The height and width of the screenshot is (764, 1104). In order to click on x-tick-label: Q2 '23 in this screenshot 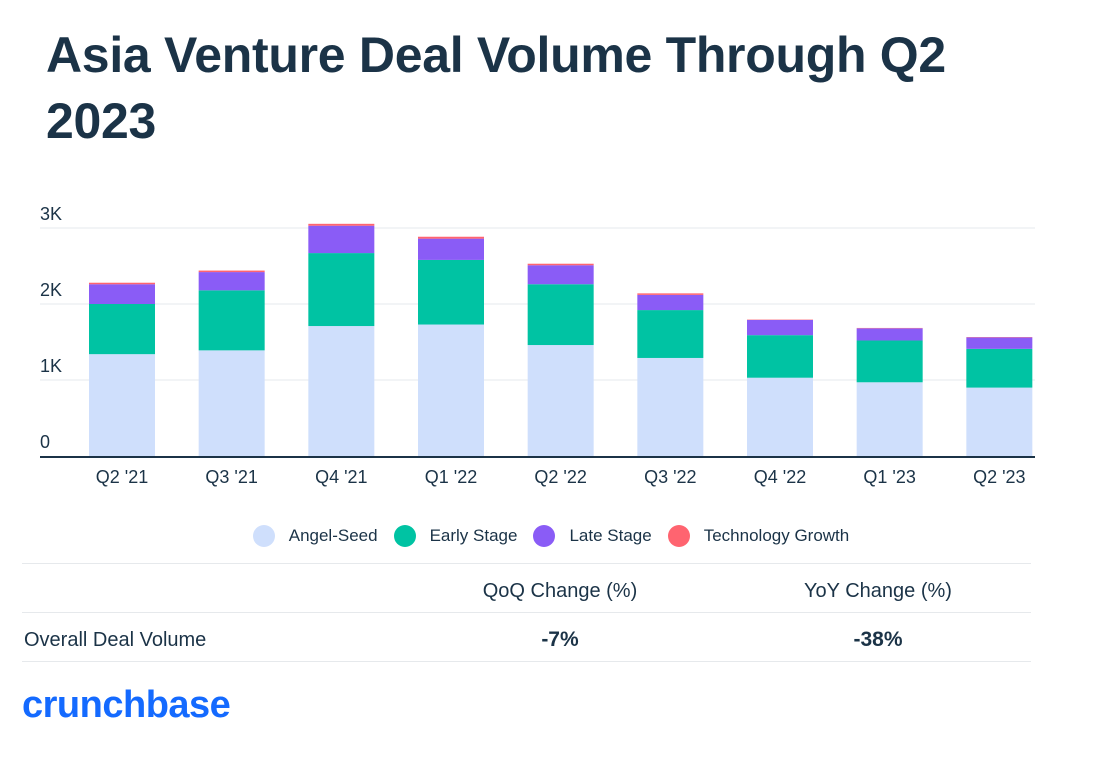, I will do `click(999, 477)`.